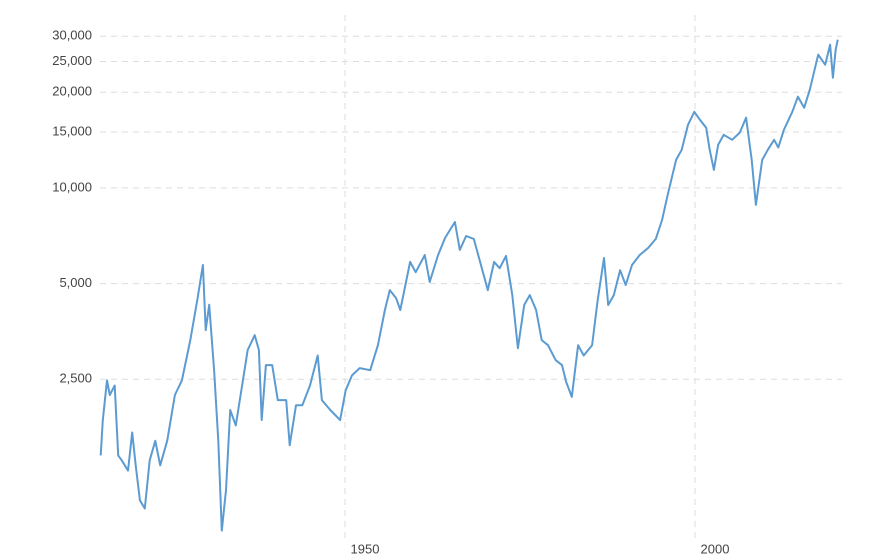 This screenshot has width=888, height=560. I want to click on y-tick-label: 15,000, so click(72, 130).